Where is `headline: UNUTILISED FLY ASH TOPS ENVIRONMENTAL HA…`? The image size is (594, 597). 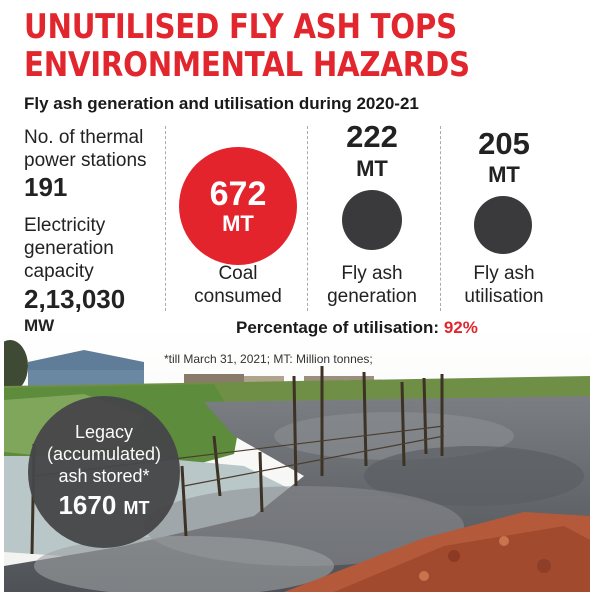 headline: UNUTILISED FLY ASH TOPS ENVIRONMENTAL HA… is located at coordinates (247, 46).